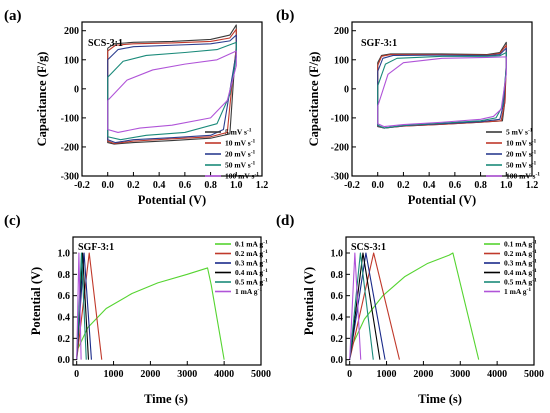 The image size is (550, 413). Describe the element at coordinates (114, 374) in the screenshot. I see `x-tick-label: 1000` at that location.